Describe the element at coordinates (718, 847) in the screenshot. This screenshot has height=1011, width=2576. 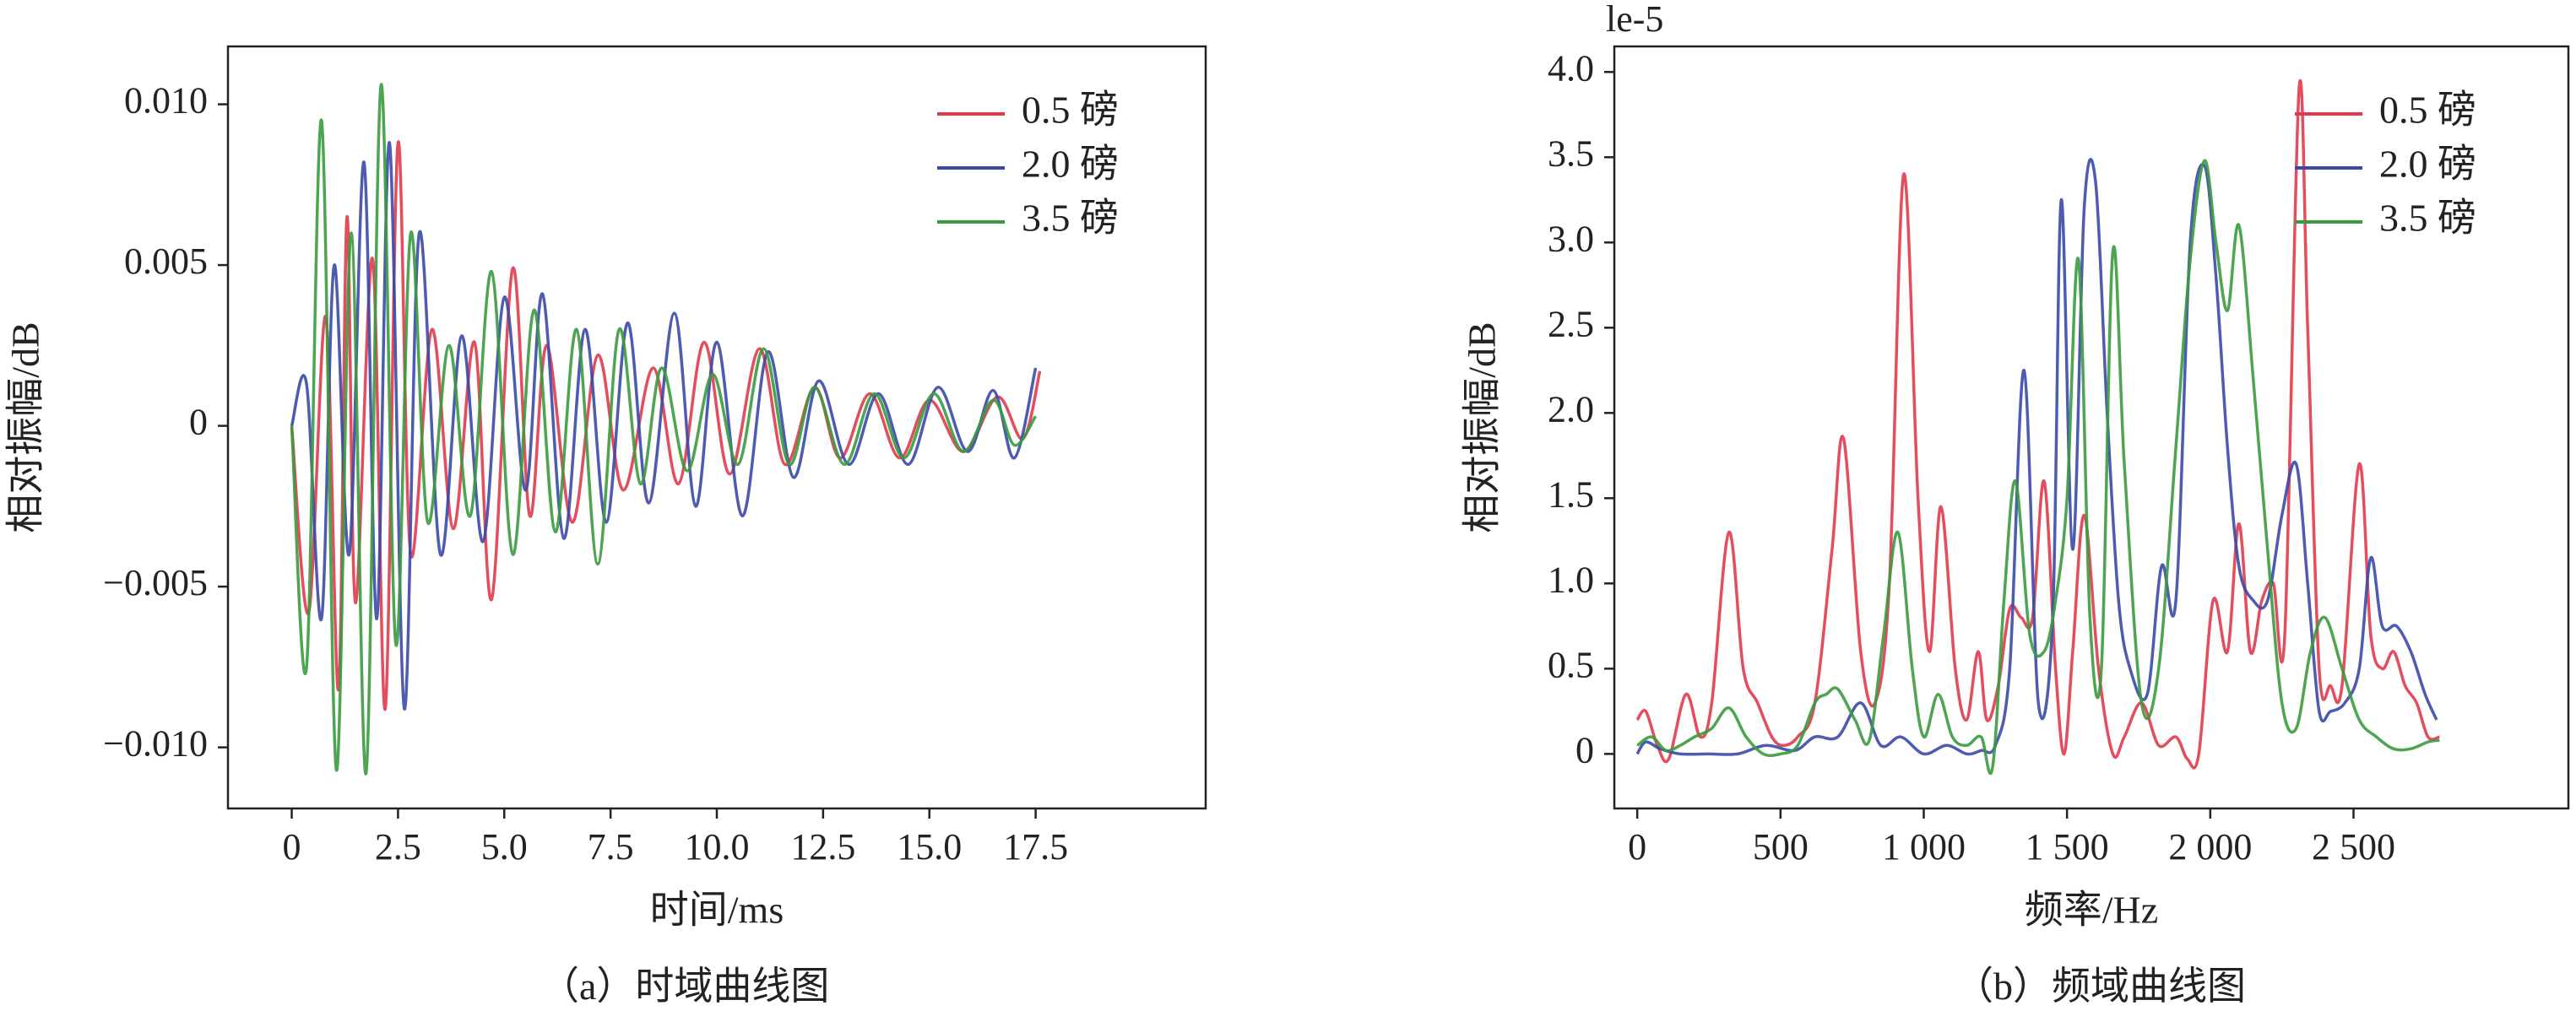
I see `x-tick-label: 10.0` at that location.